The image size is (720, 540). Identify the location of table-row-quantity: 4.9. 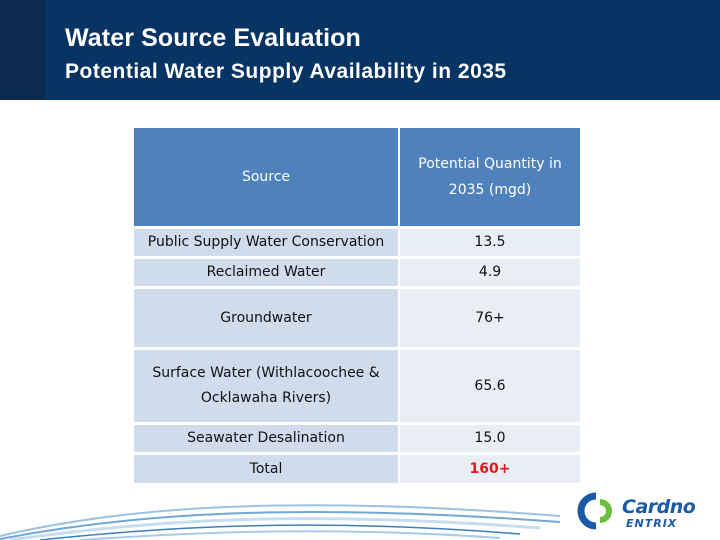
(490, 272).